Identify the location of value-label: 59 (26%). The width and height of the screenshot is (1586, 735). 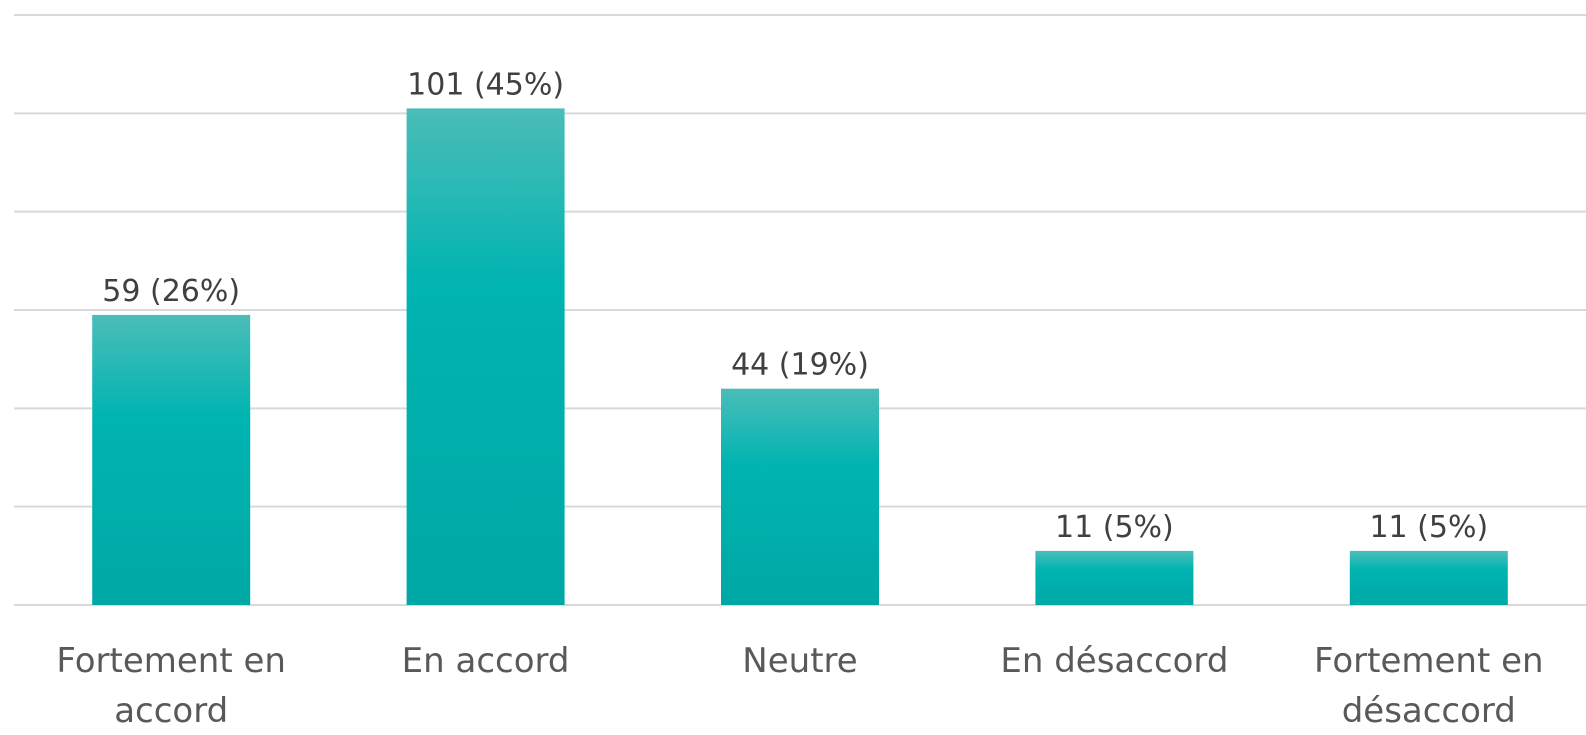
(171, 291).